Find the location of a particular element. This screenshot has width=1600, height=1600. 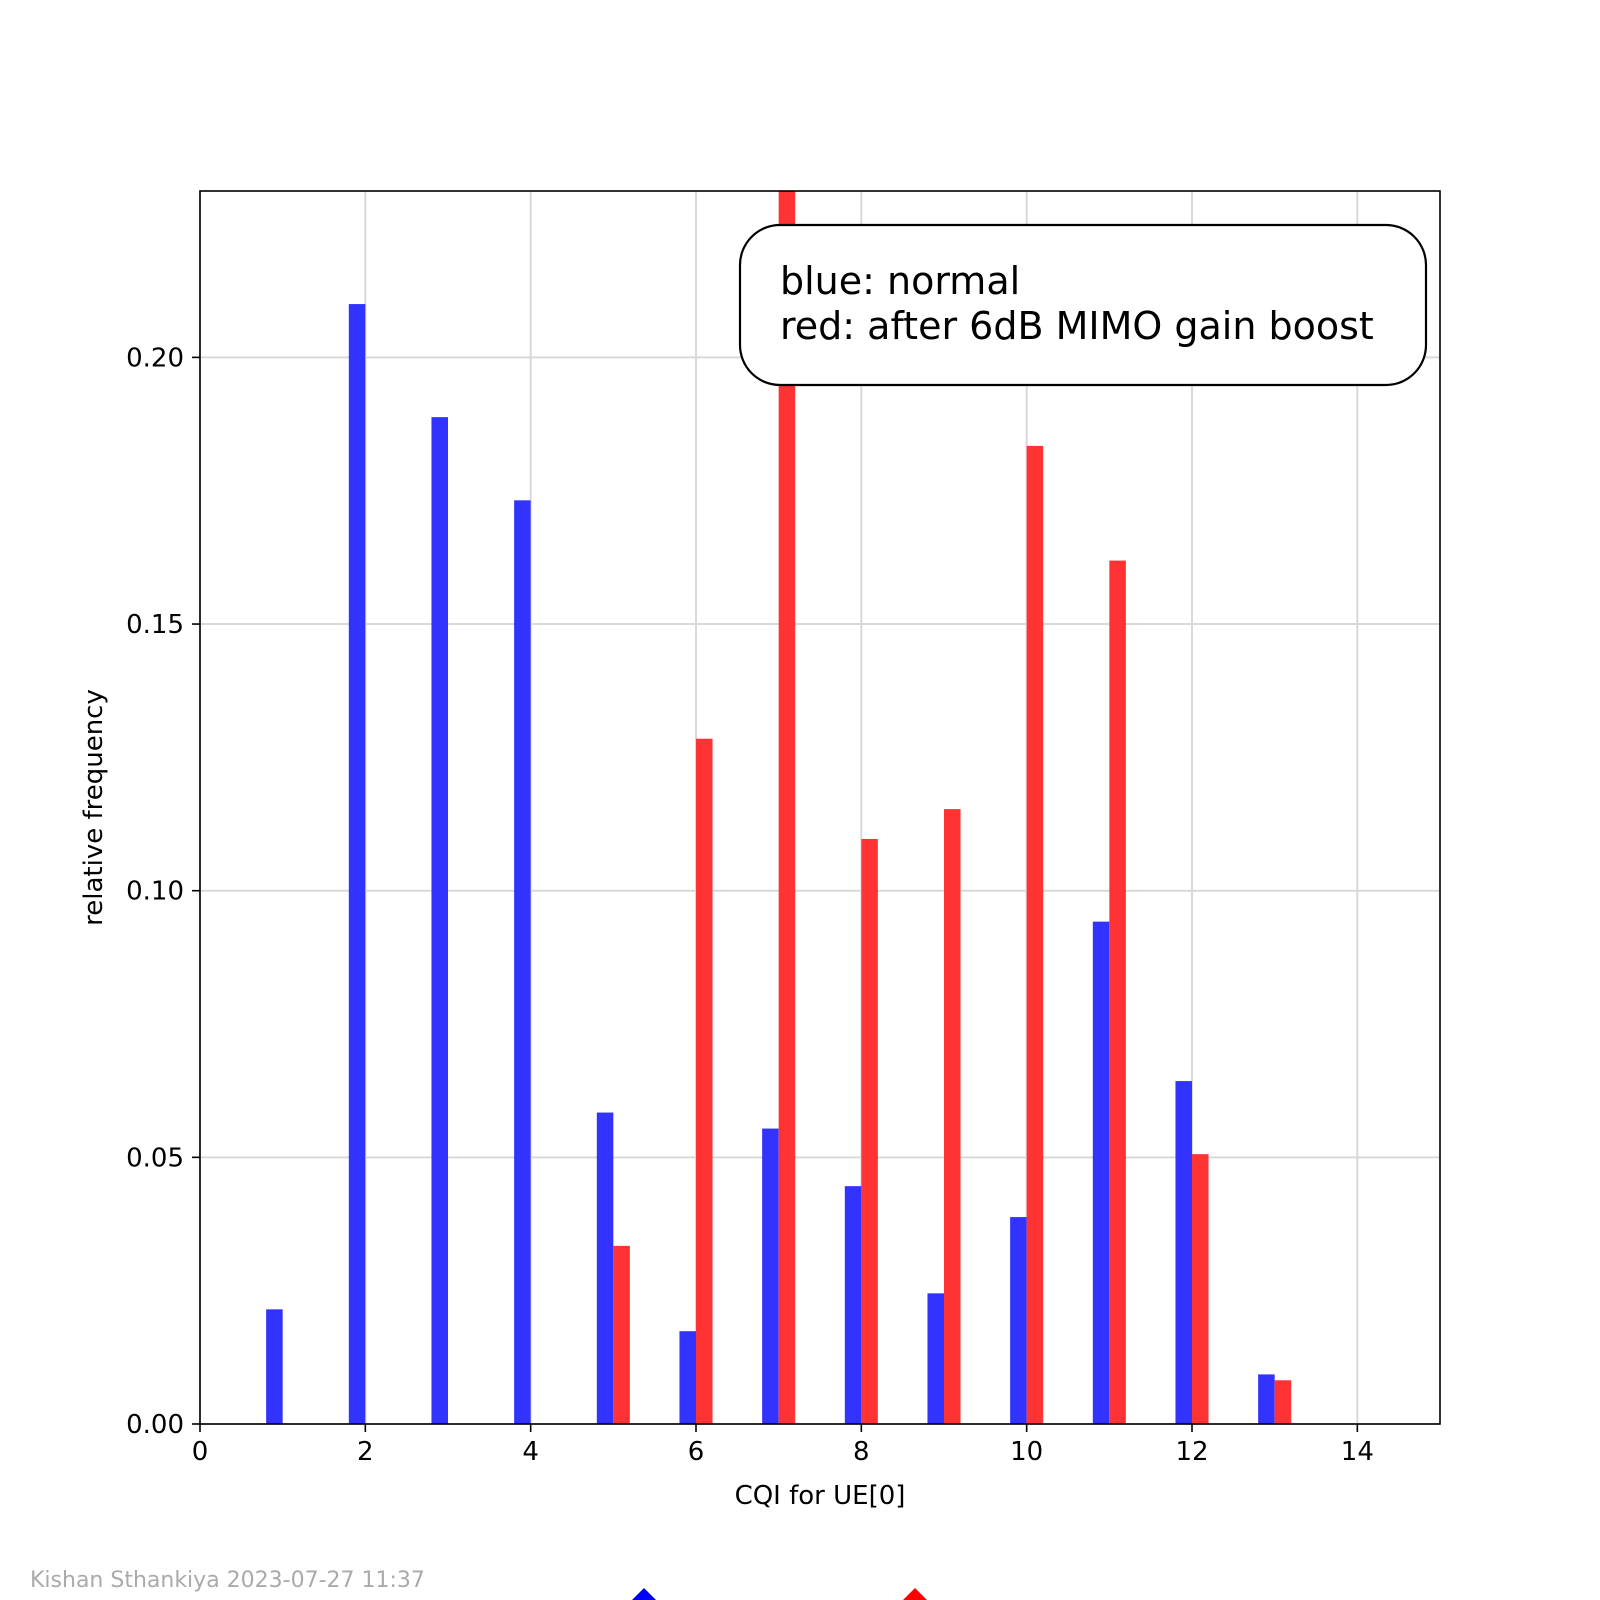

x-tick-label: 6 is located at coordinates (696, 1452).